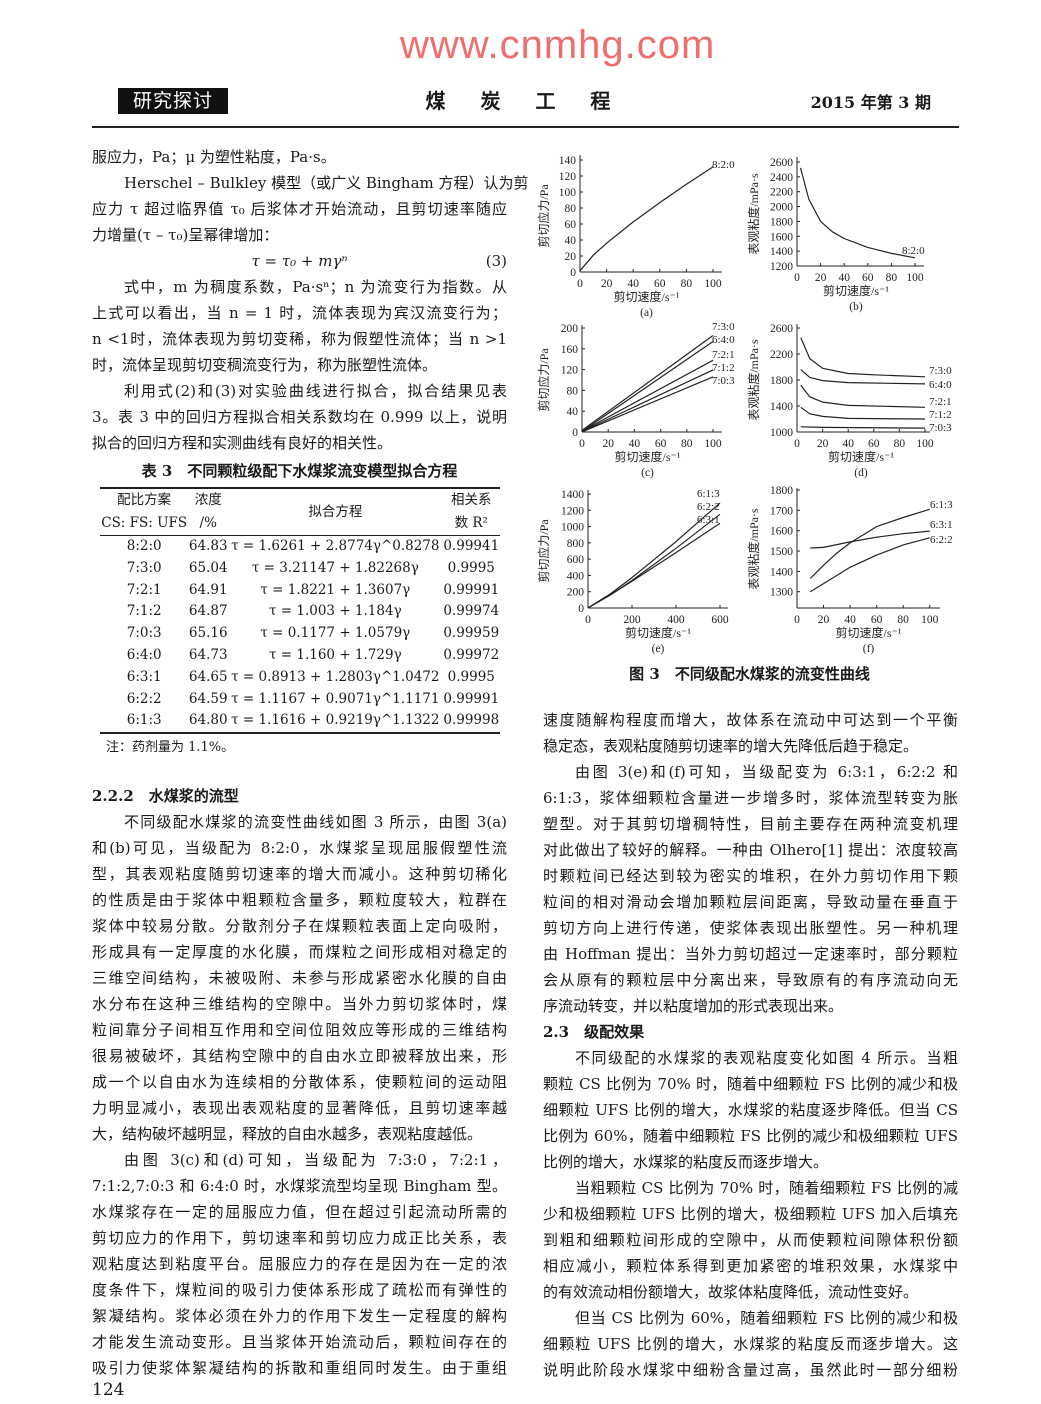  Describe the element at coordinates (335, 698) in the screenshot. I see `cell-equation: τ = 1.1167 + 0.9071γ^1.1171` at that location.